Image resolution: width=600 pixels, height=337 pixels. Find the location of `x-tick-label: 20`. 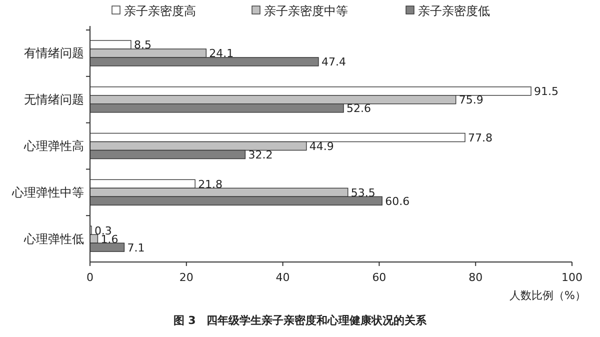

x-tick-label: 20 is located at coordinates (186, 277).